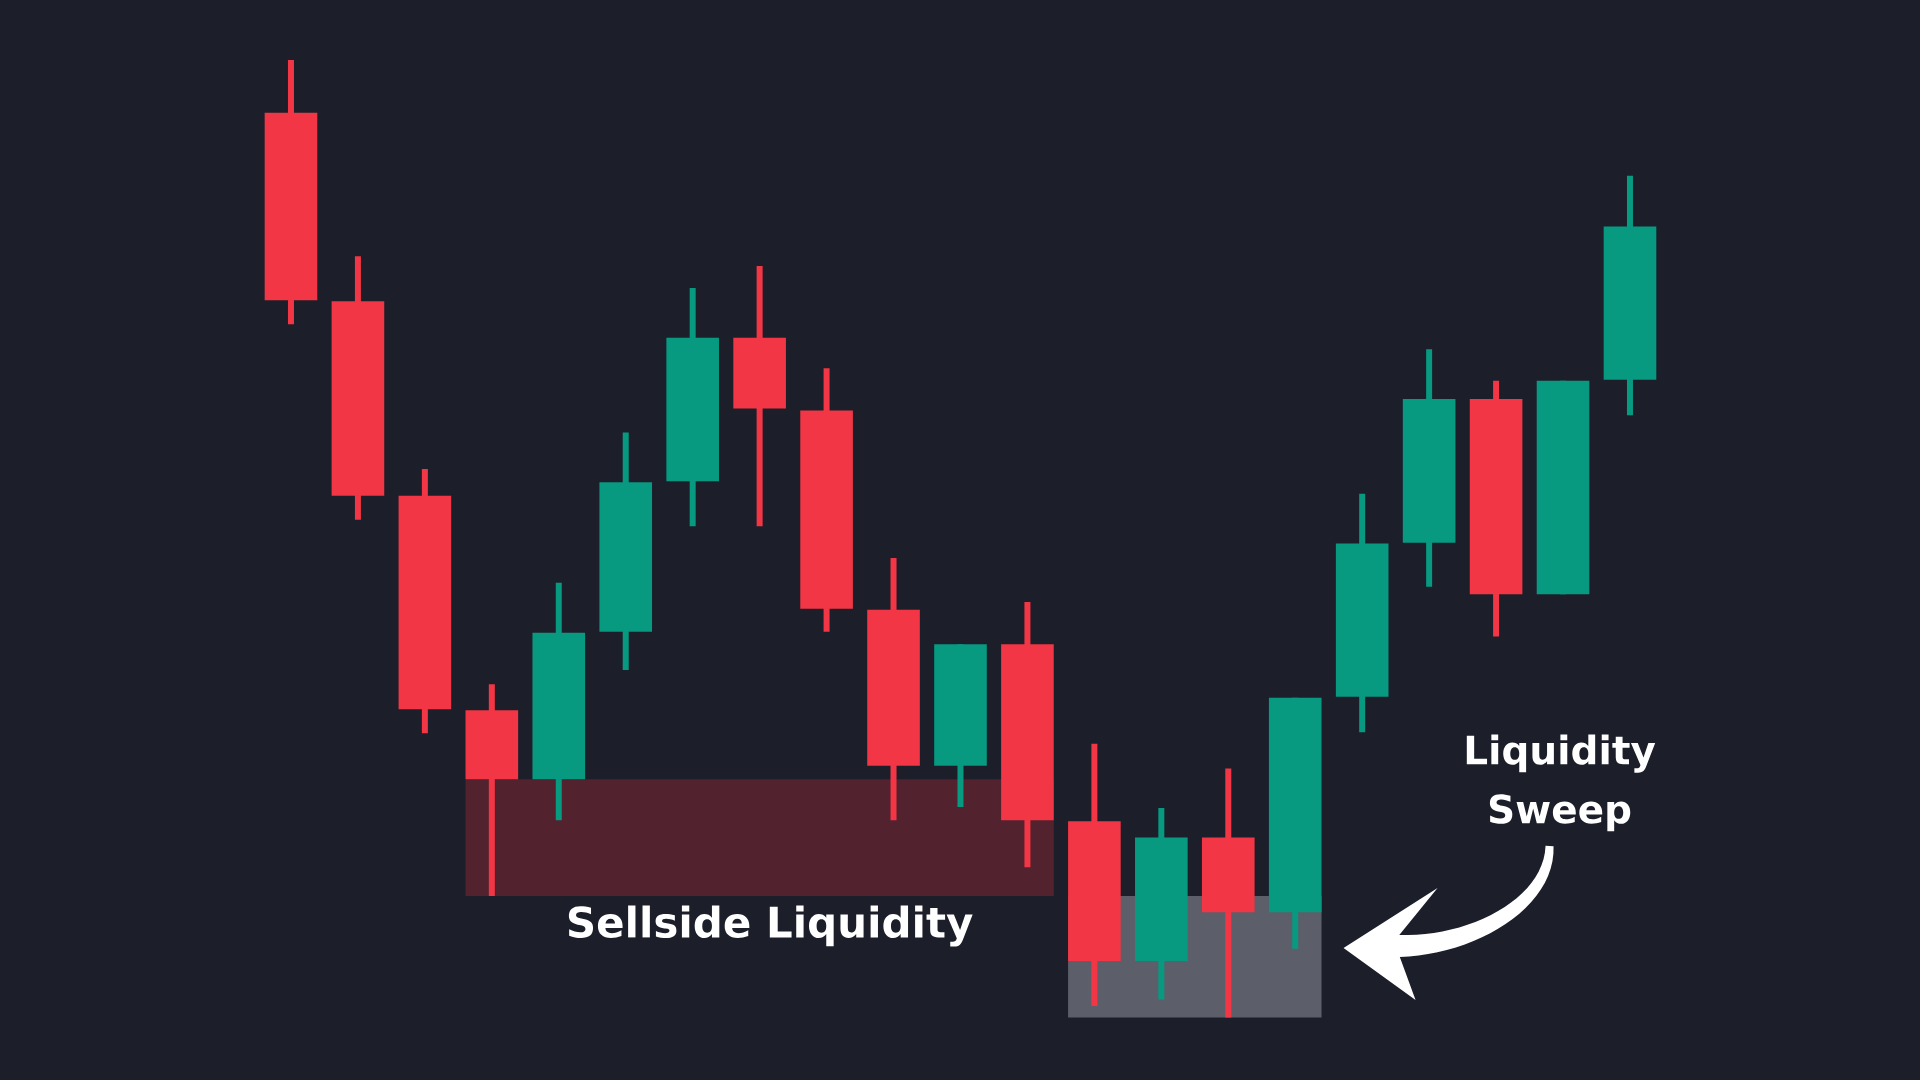  What do you see at coordinates (770, 926) in the screenshot?
I see `band-label: Sellside Liquidity` at bounding box center [770, 926].